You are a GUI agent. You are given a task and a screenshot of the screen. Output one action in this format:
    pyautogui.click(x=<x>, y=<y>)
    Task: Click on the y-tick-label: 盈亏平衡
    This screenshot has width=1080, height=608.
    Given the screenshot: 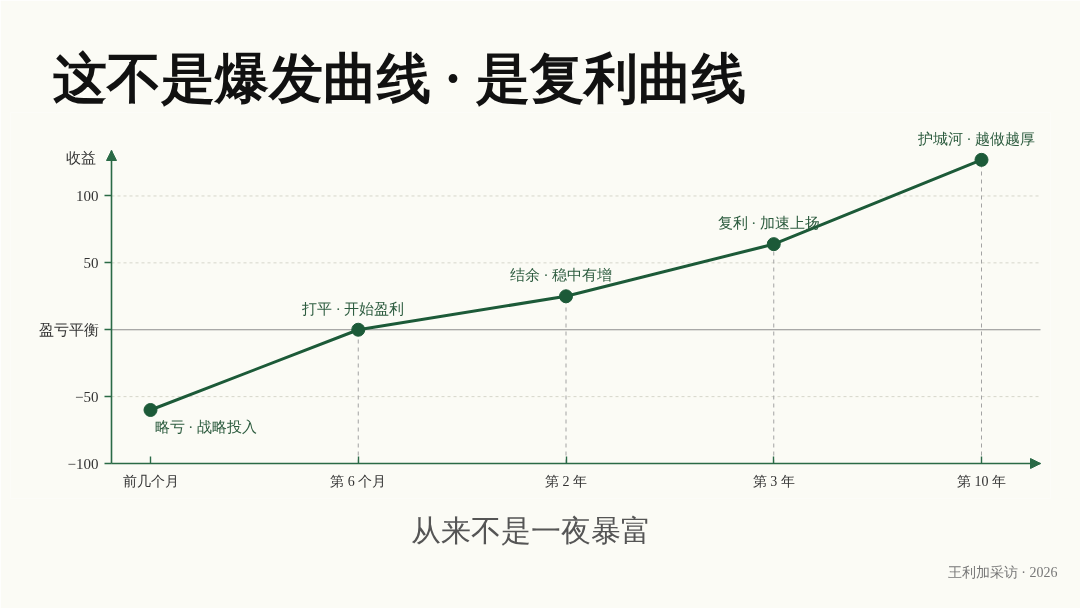 What is the action you would take?
    pyautogui.click(x=68, y=329)
    